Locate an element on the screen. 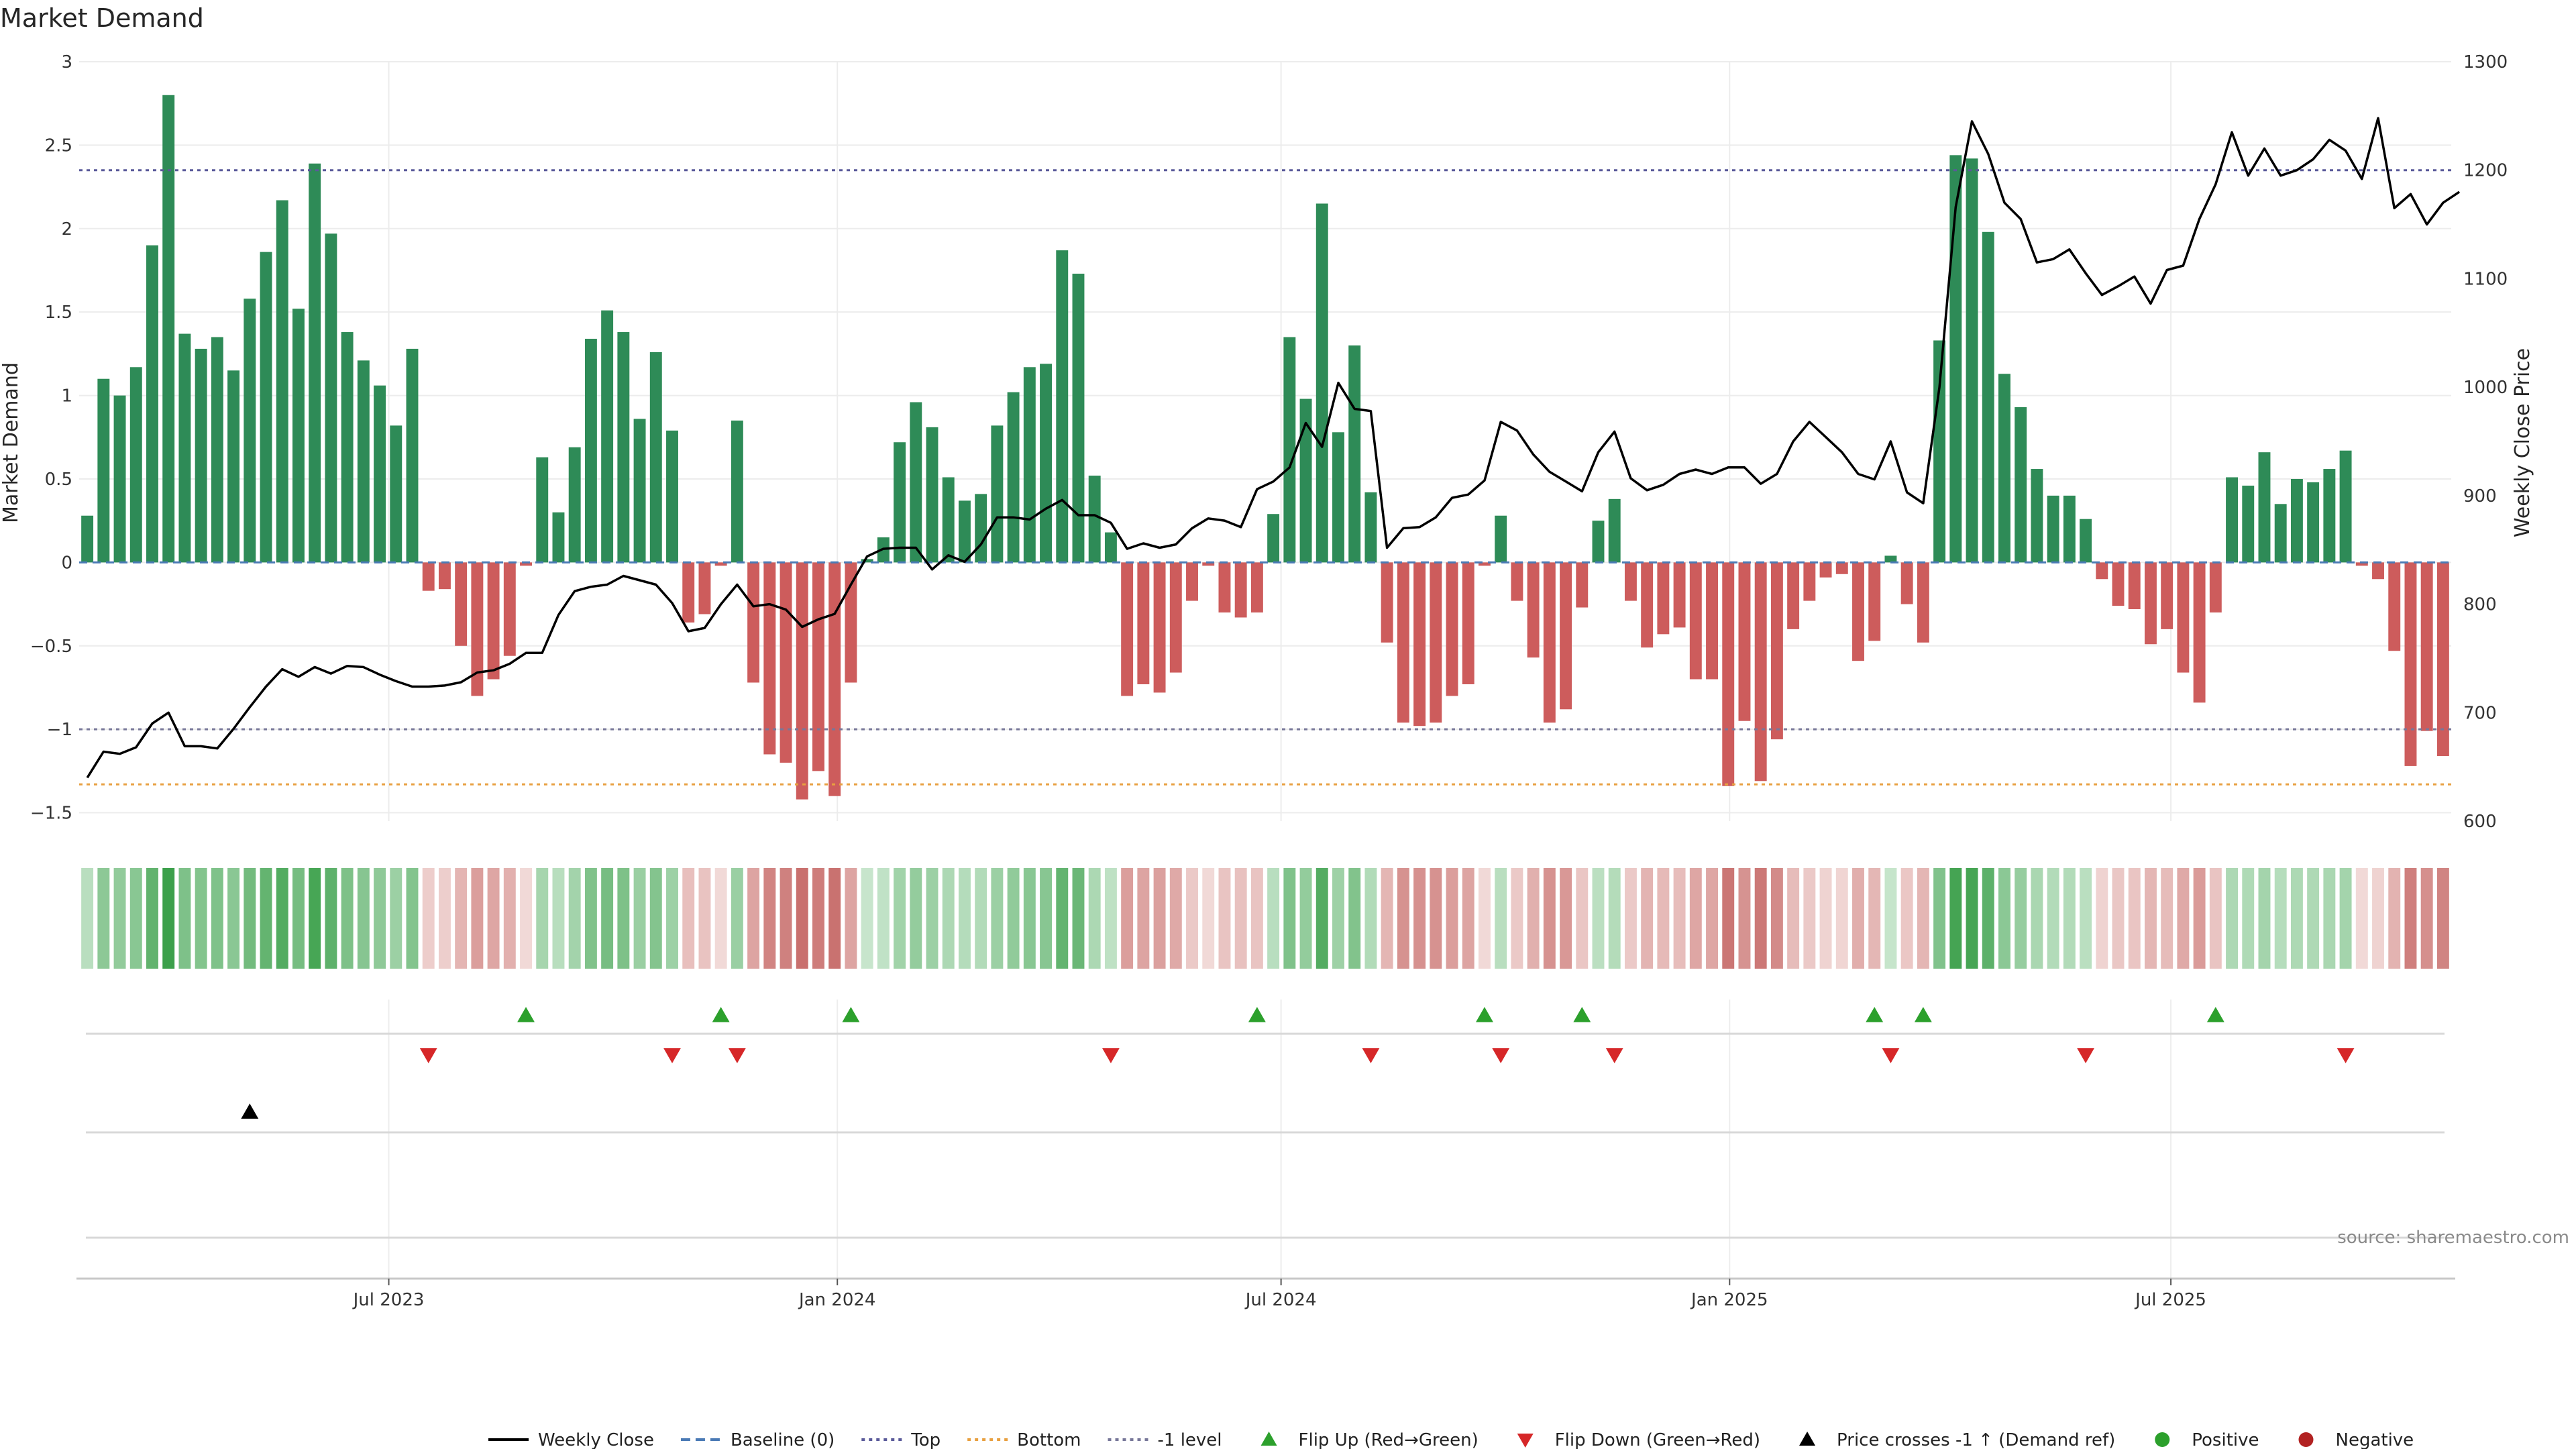  y-tick-label: 0 is located at coordinates (66, 563).